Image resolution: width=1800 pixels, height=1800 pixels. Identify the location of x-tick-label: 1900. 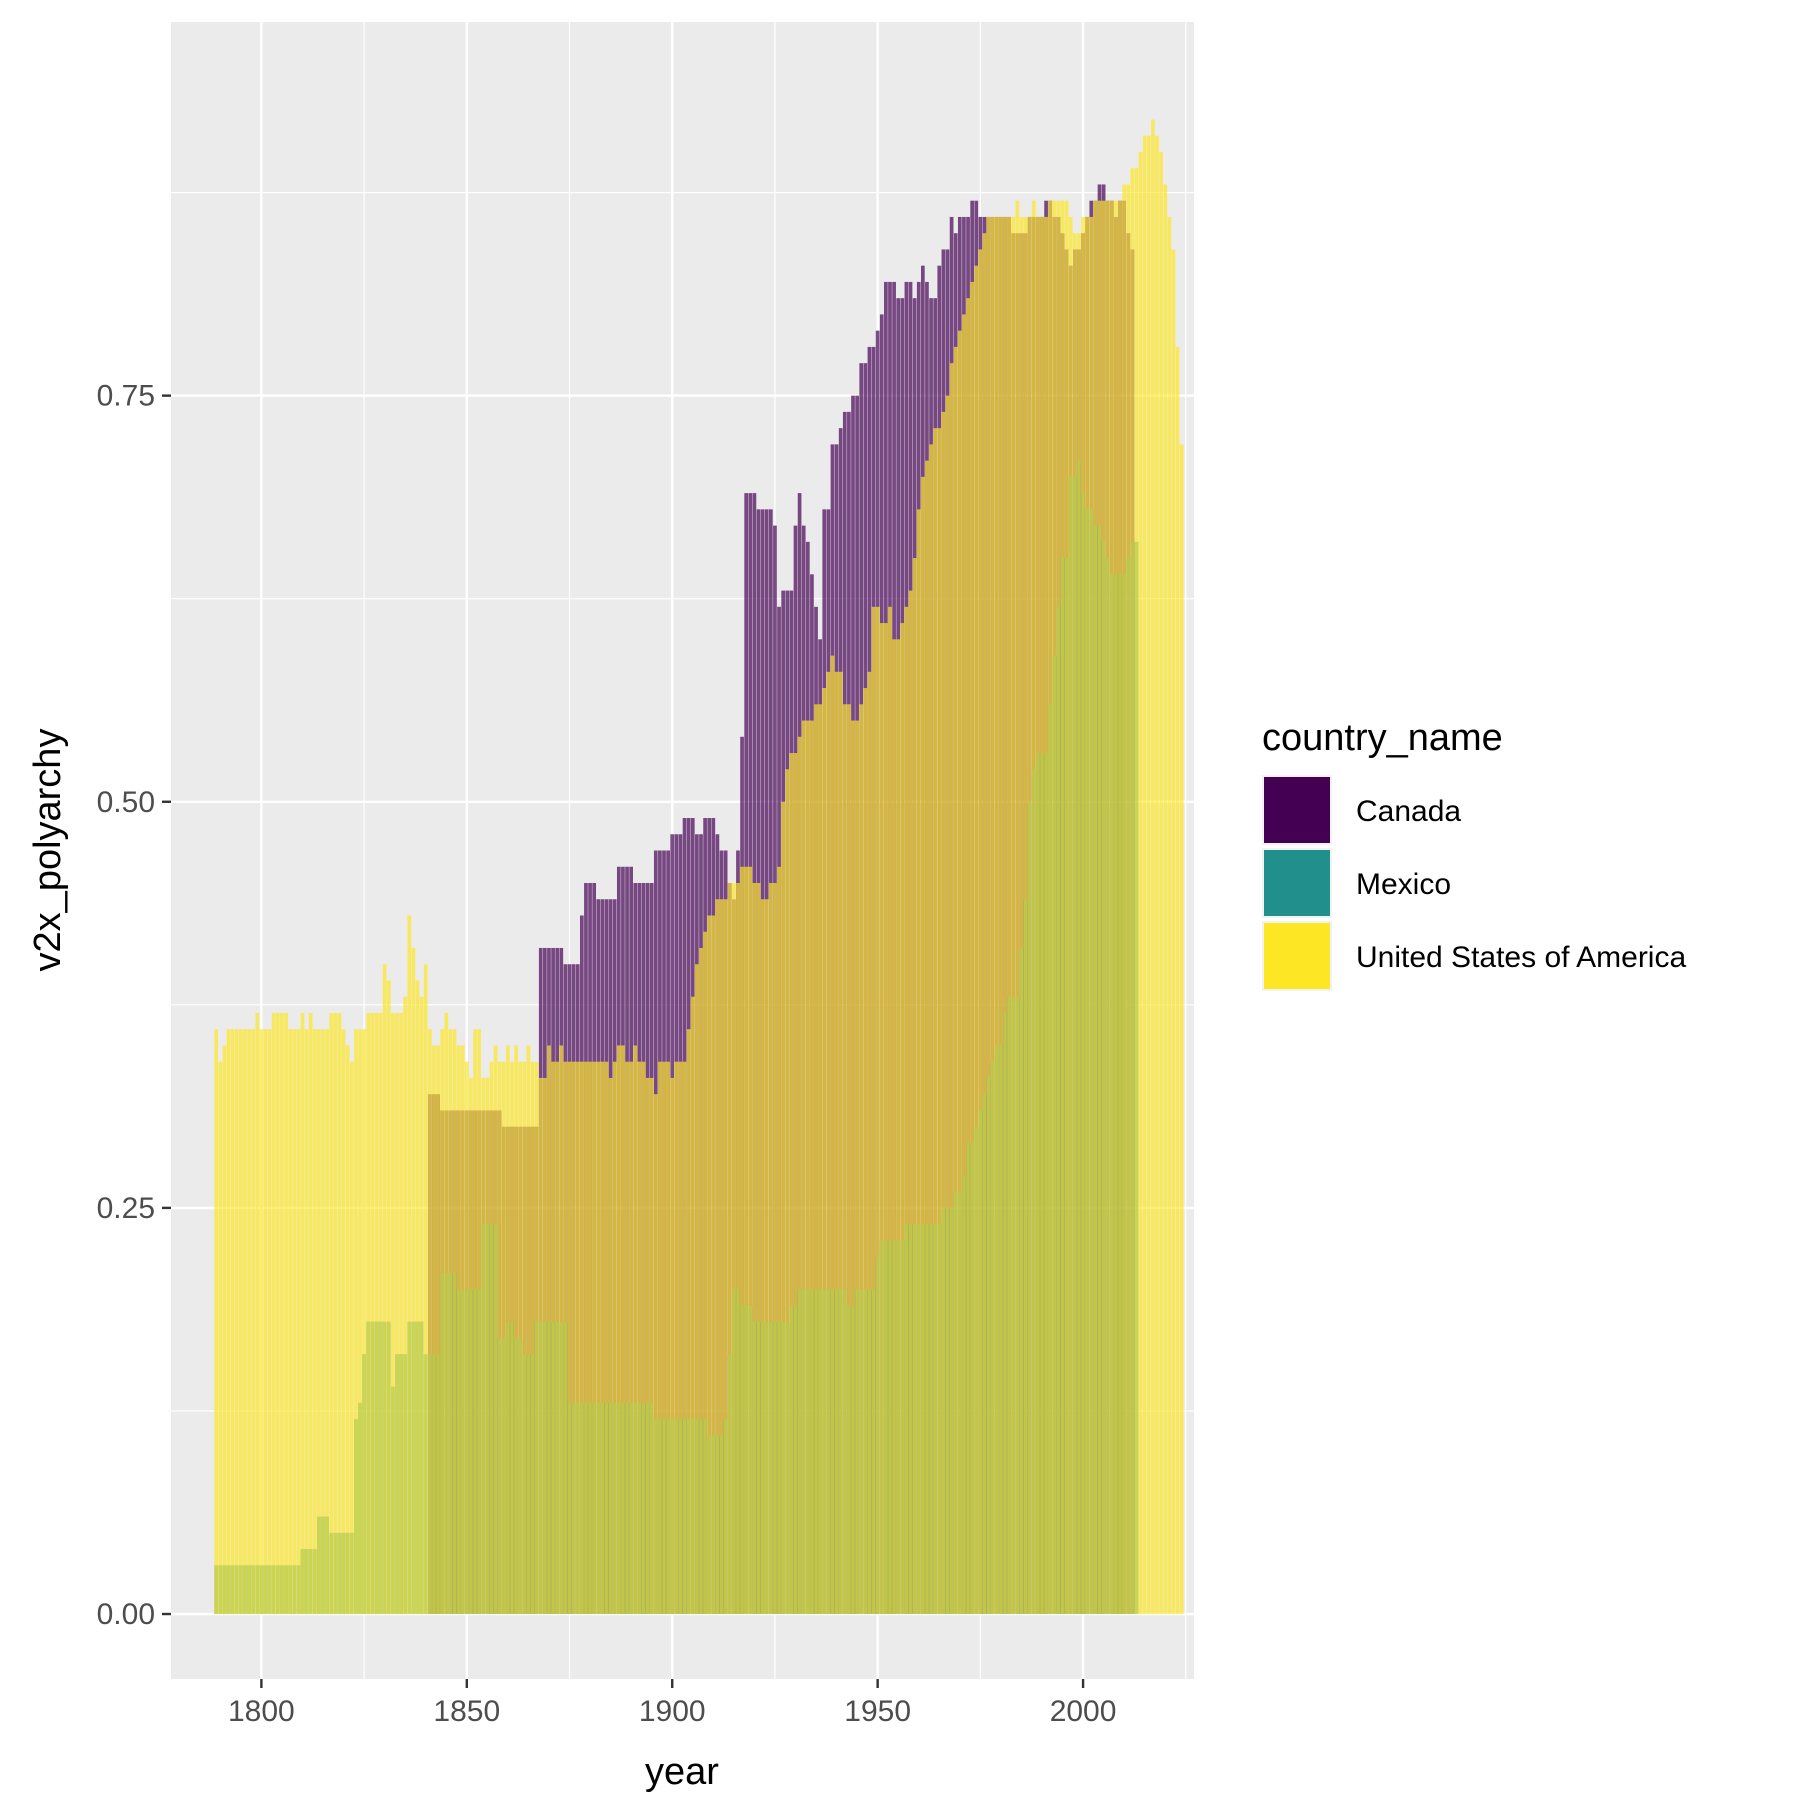
(672, 1711).